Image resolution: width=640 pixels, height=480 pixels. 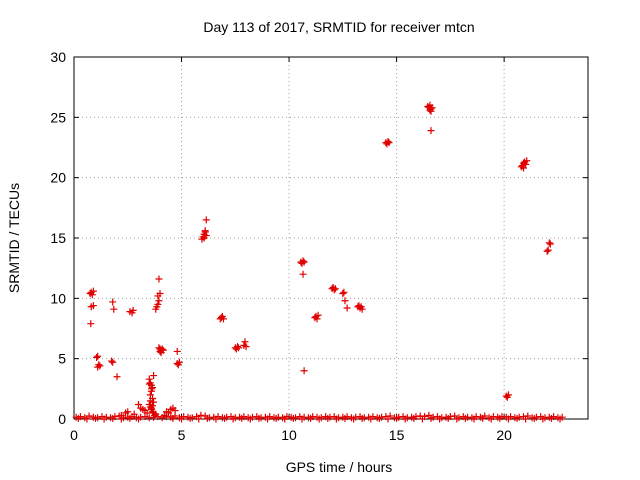 I want to click on x-tick-label: 0, so click(x=74, y=435).